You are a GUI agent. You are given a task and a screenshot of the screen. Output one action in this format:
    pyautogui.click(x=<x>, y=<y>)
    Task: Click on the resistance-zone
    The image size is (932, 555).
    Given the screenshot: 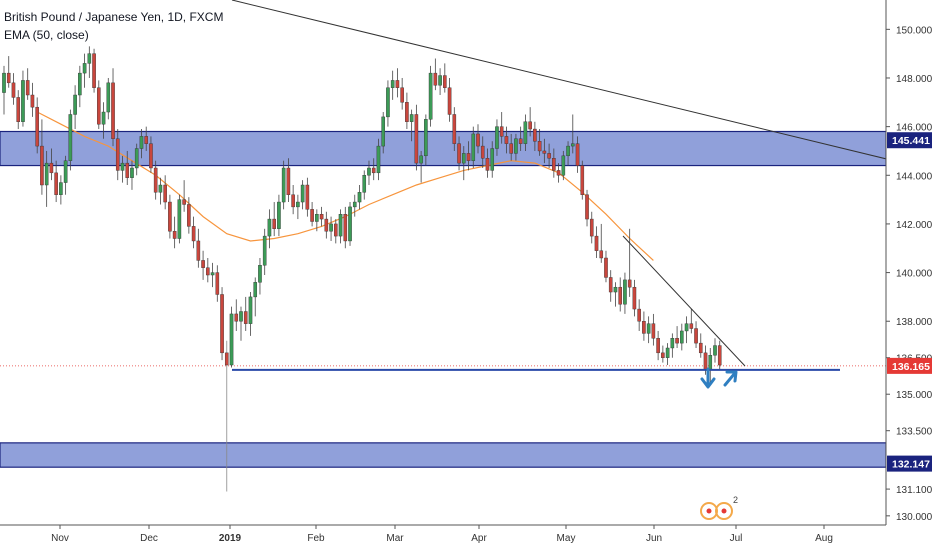 What is the action you would take?
    pyautogui.click(x=443, y=148)
    